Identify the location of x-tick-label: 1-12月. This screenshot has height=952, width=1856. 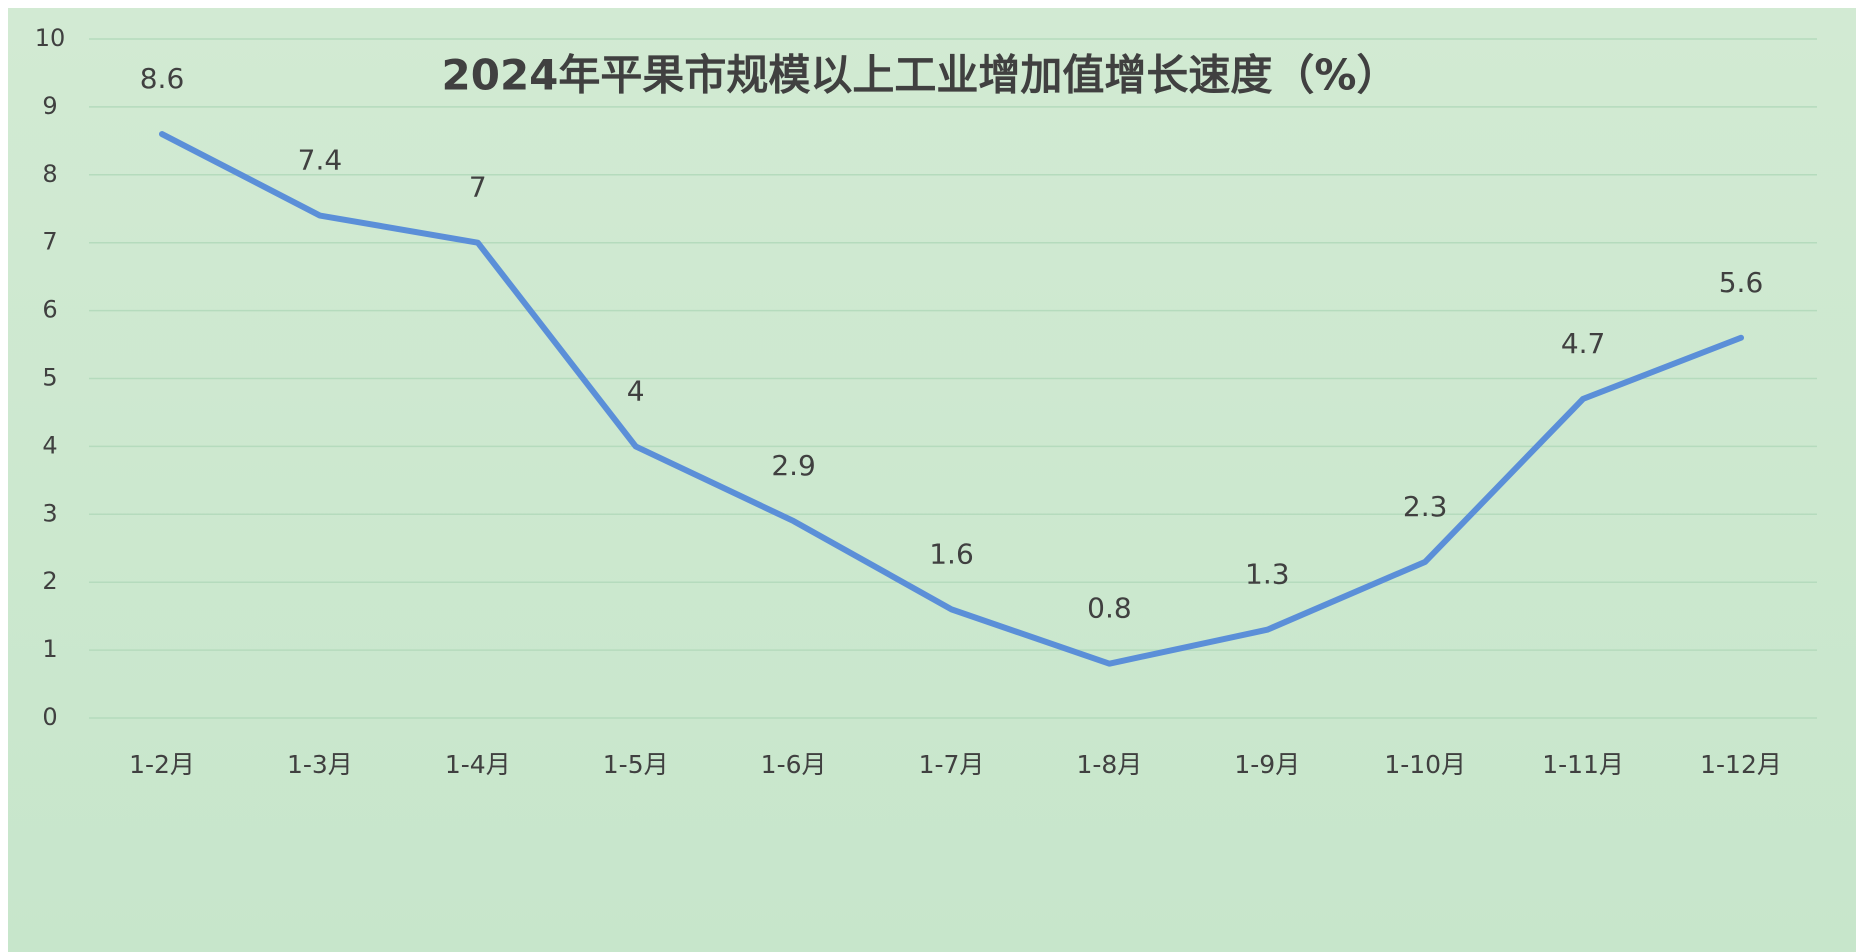
(1741, 764).